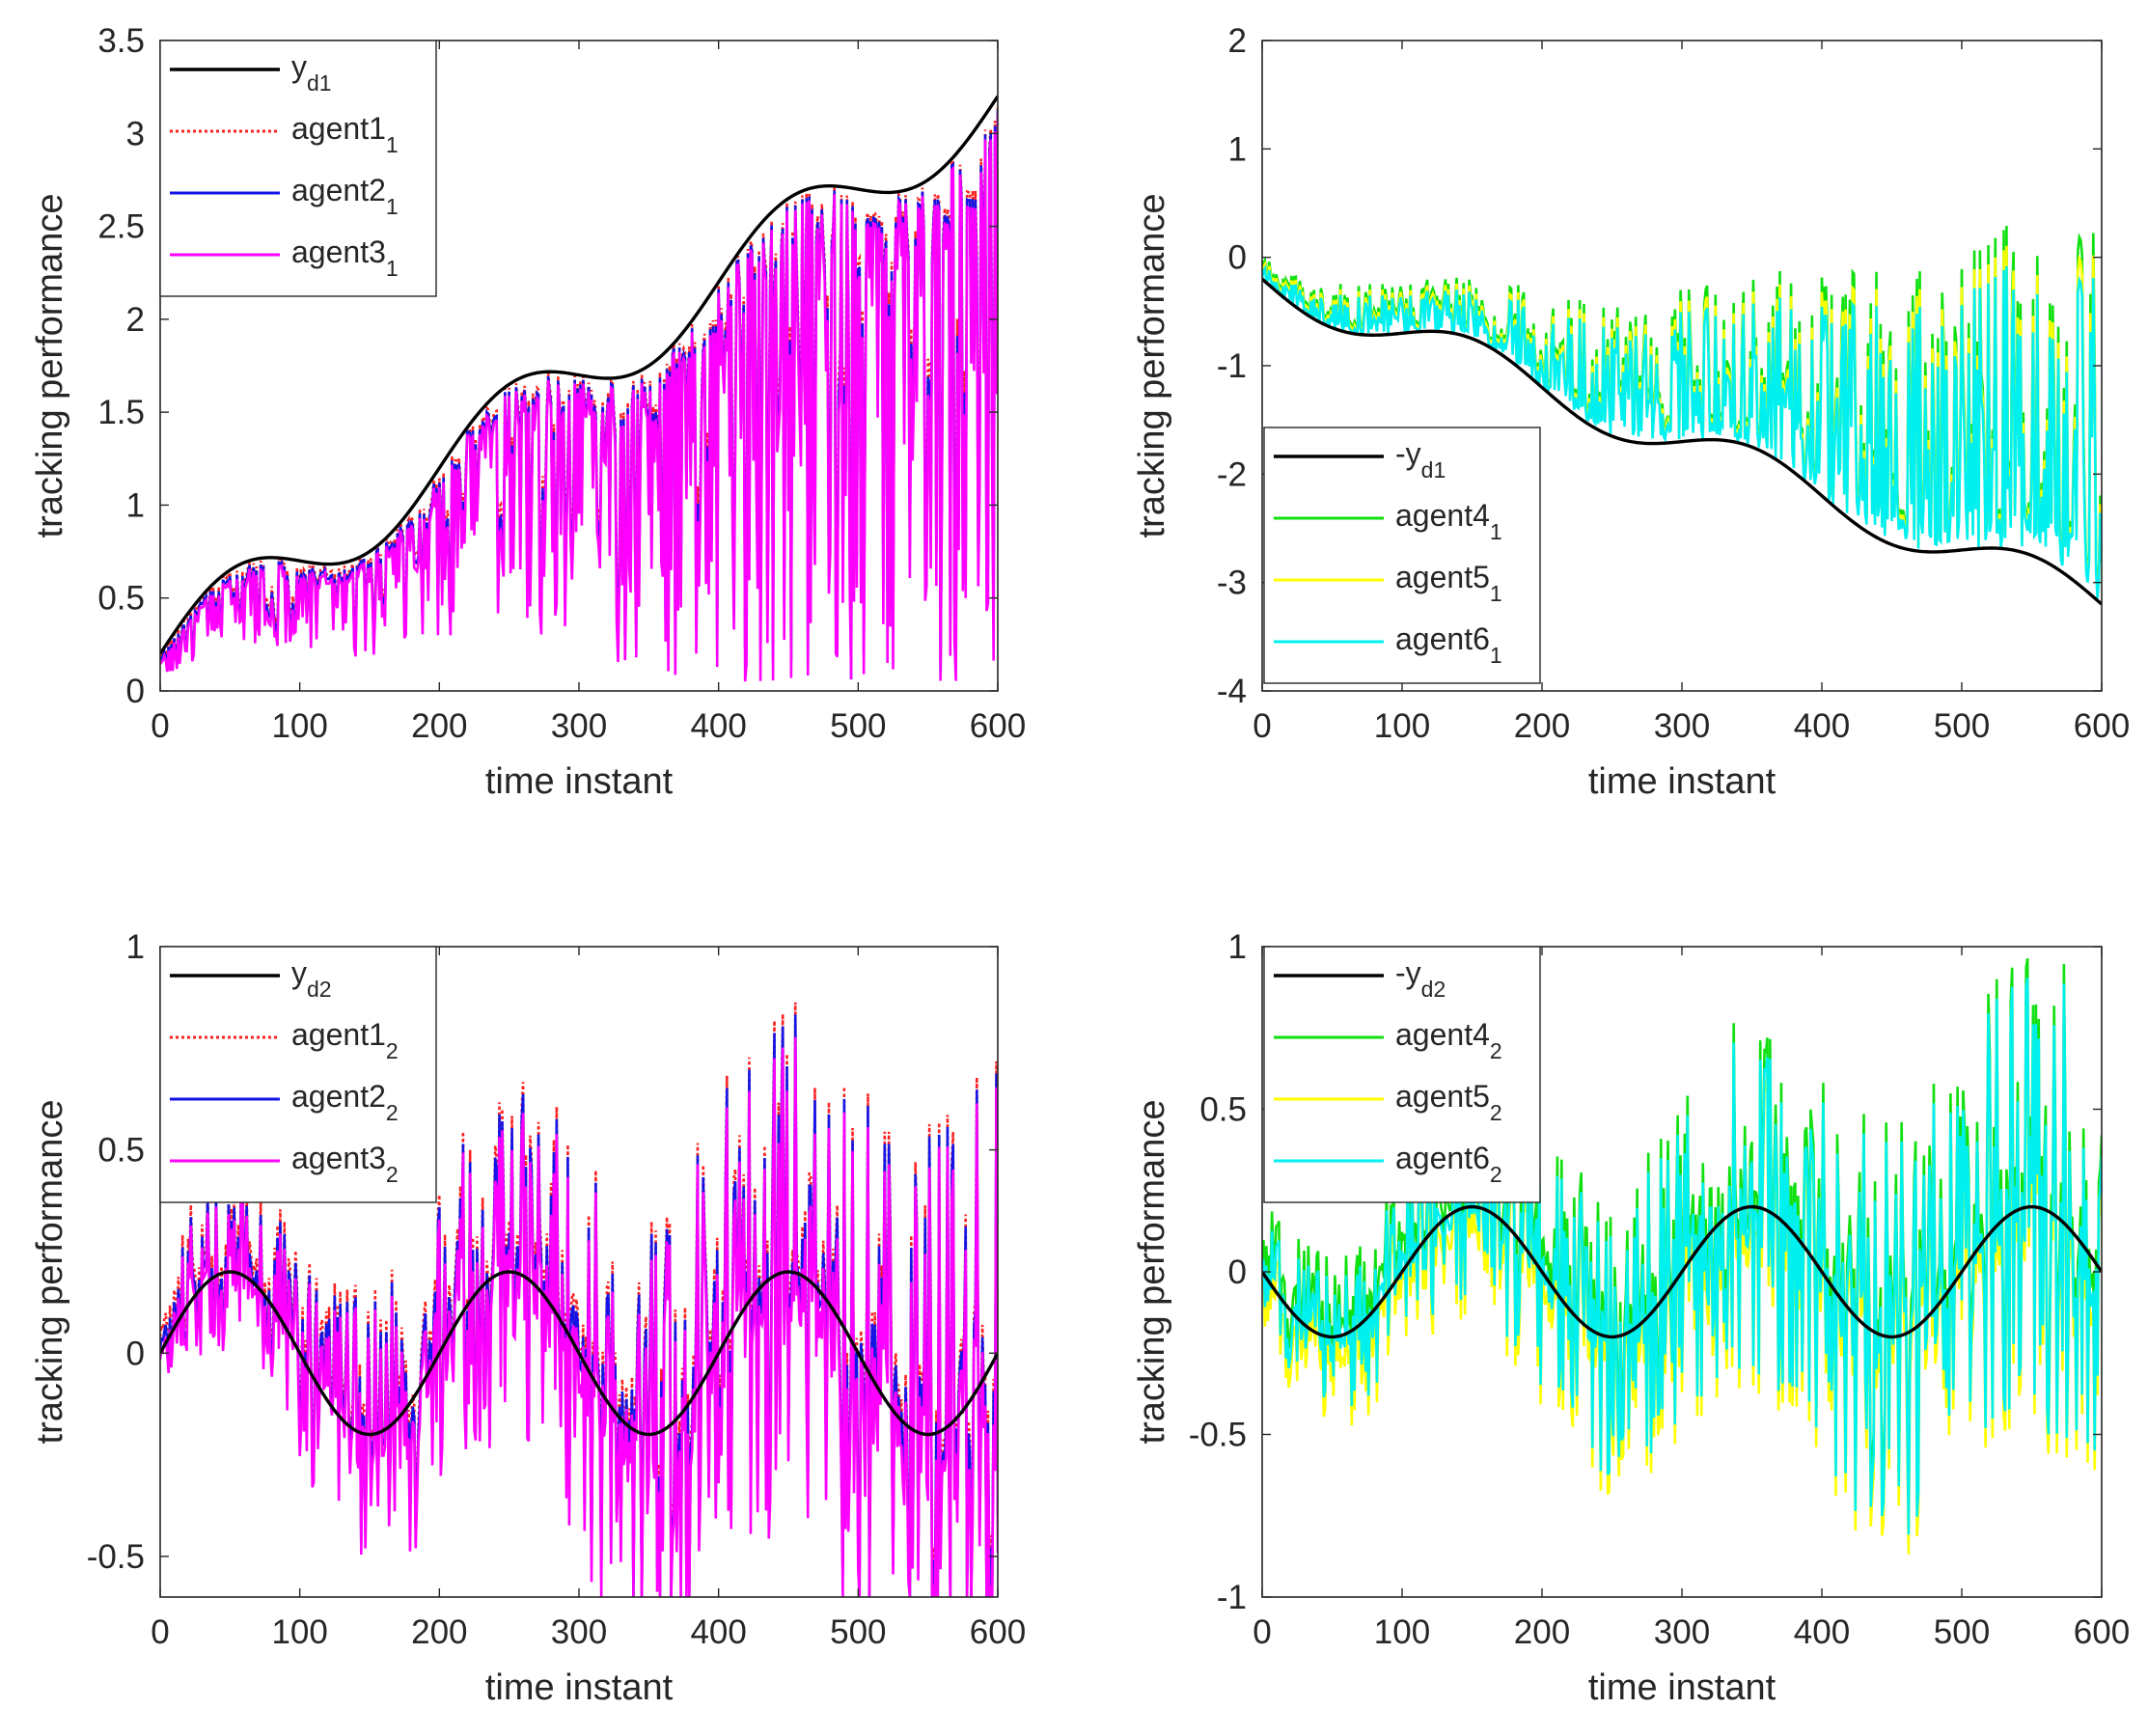 This screenshot has width=2148, height=1736. I want to click on legend-entry-agent1-1: agent11, so click(285, 134).